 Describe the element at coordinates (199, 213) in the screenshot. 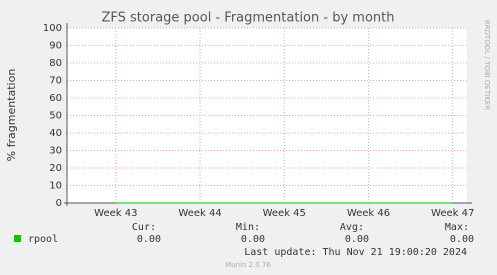

I see `x-tick-label: Week 44` at that location.